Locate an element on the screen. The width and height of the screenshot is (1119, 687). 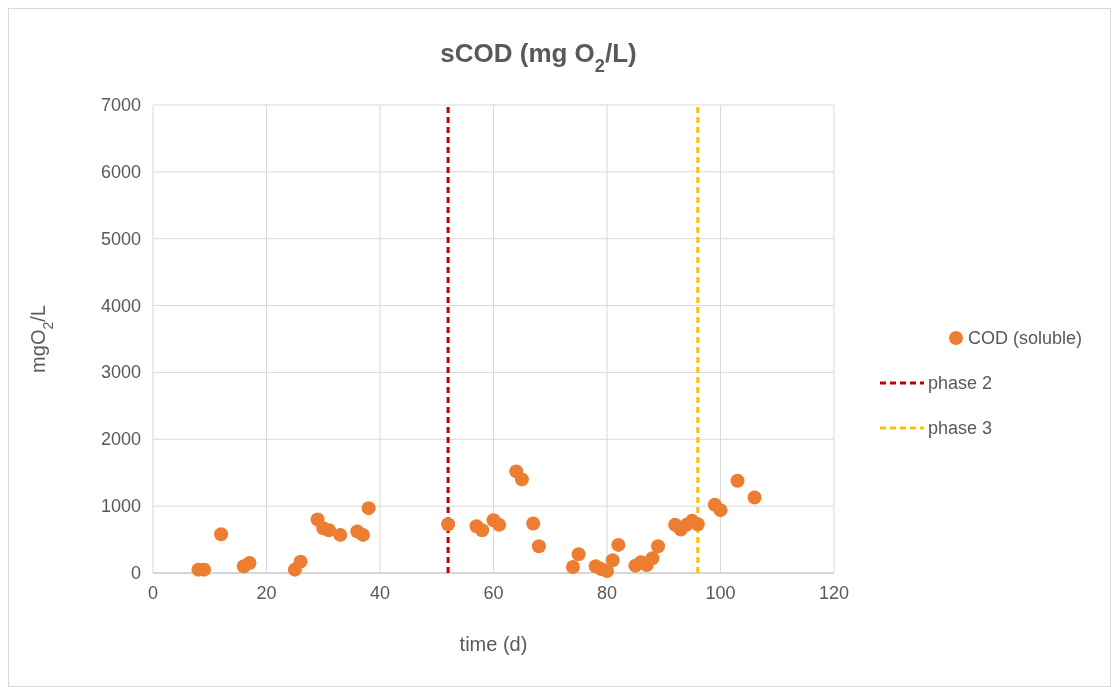
y-tick-label: 6000 is located at coordinates (120, 171).